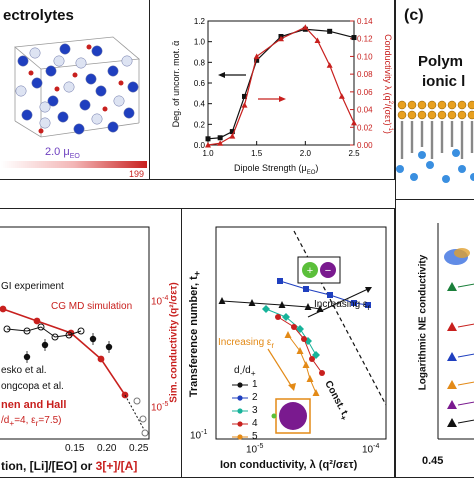 This screenshot has width=474, height=478. What do you see at coordinates (41, 327) in the screenshot?
I see `experiment-point` at bounding box center [41, 327].